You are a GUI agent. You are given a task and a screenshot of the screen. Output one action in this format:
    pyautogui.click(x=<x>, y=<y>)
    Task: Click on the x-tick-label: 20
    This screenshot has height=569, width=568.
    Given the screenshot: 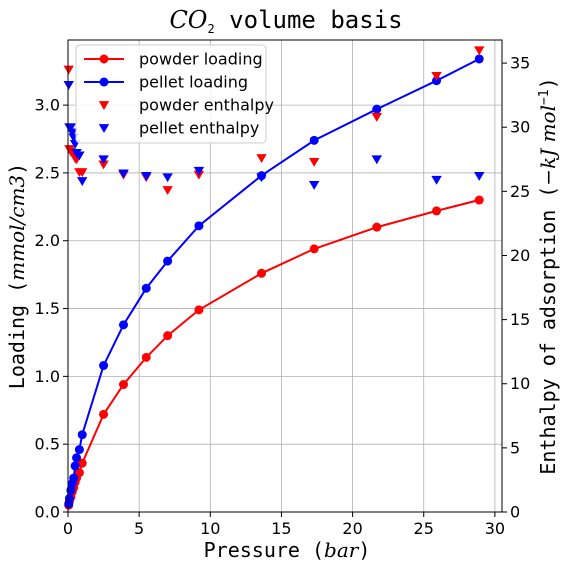 What is the action you would take?
    pyautogui.click(x=352, y=528)
    